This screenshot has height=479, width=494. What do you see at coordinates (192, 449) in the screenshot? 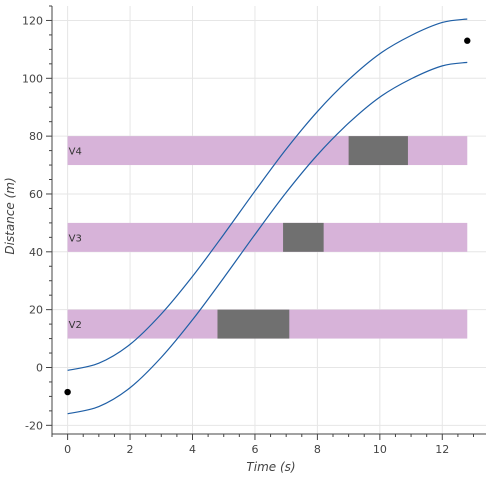
I see `x-tick-label: 4` at bounding box center [192, 449].